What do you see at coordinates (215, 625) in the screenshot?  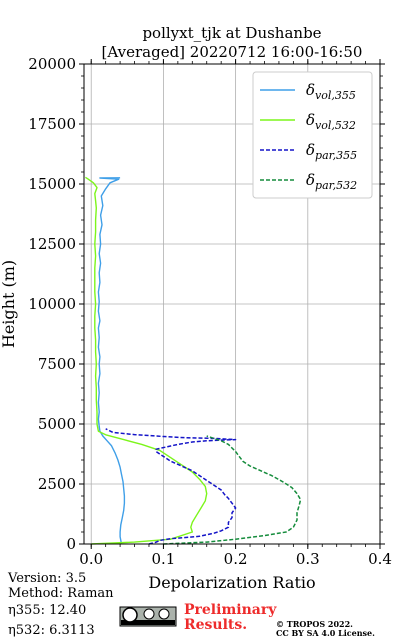 I see `preliminary-line-2: Results.` at bounding box center [215, 625].